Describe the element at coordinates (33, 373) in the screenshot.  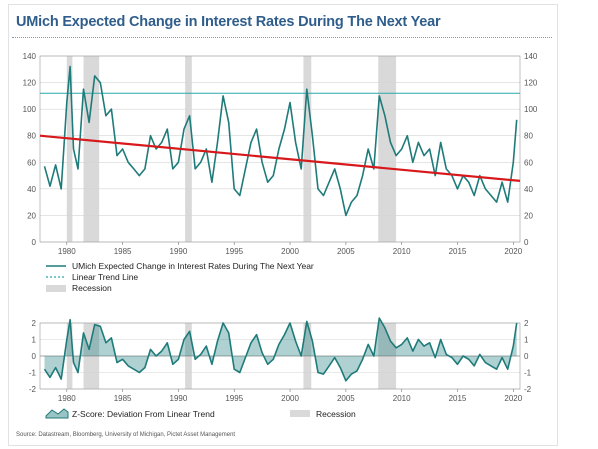
I see `bottom-ytick-left-1: -1` at that location.